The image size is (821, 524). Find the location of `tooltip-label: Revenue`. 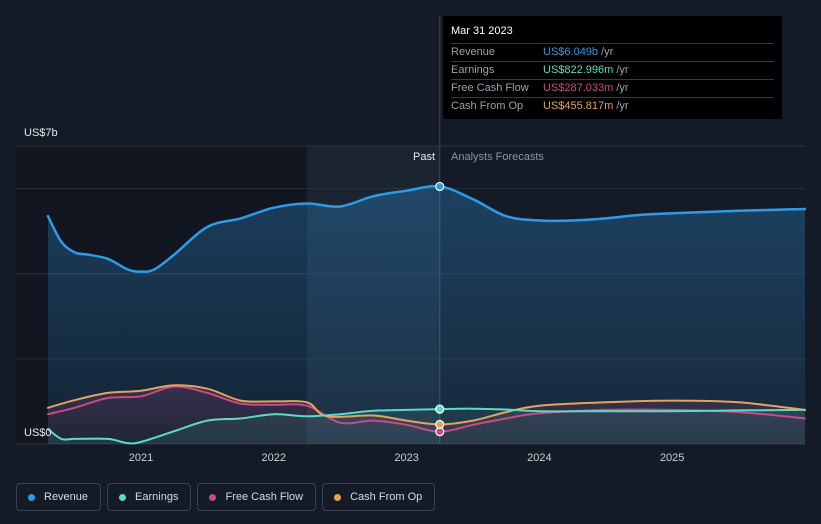

tooltip-label: Revenue is located at coordinates (473, 52).